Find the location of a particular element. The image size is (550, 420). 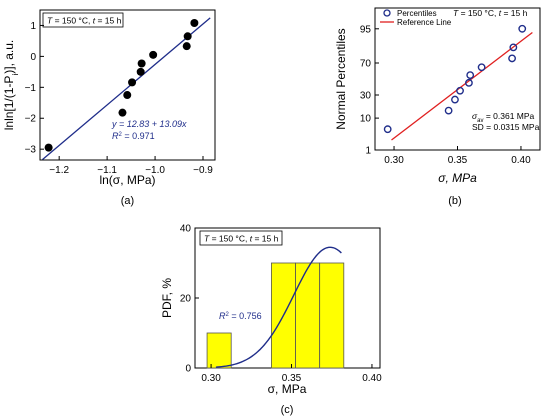

chart-b-legend: Percentiles Reference Line is located at coordinates (416, 18).